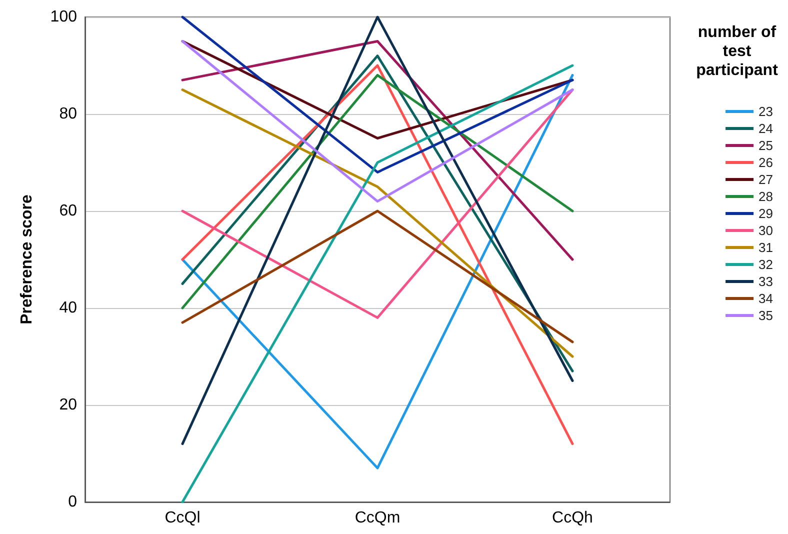 This screenshot has height=534, width=788. What do you see at coordinates (766, 315) in the screenshot?
I see `legend-label: 35` at bounding box center [766, 315].